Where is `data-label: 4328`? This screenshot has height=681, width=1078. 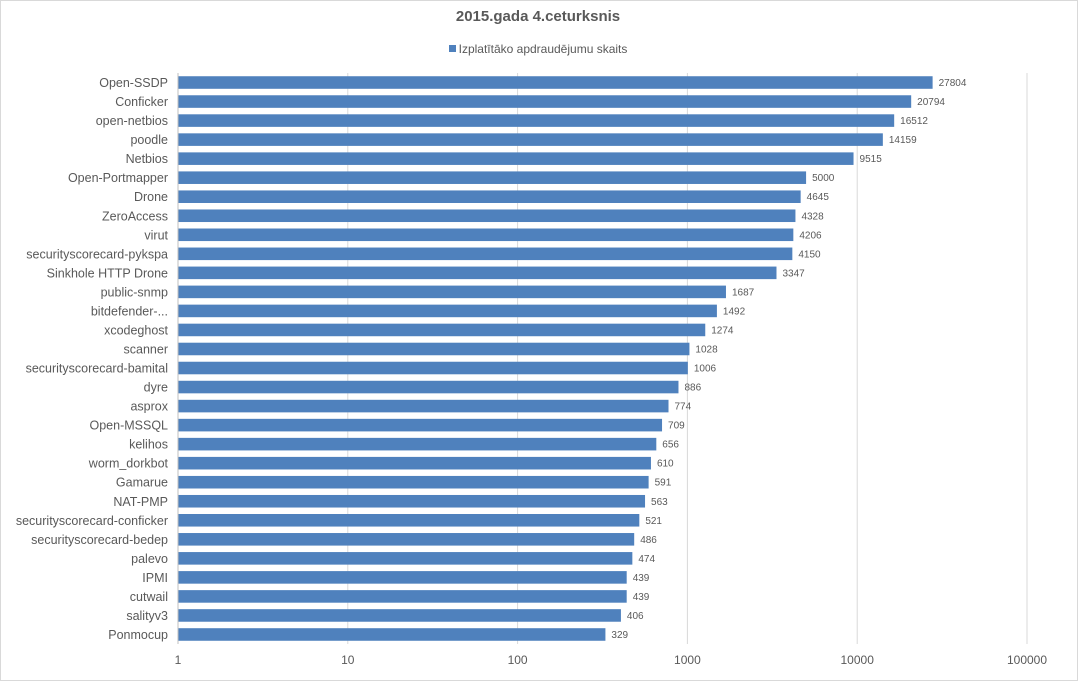
data-label: 4328 is located at coordinates (812, 216).